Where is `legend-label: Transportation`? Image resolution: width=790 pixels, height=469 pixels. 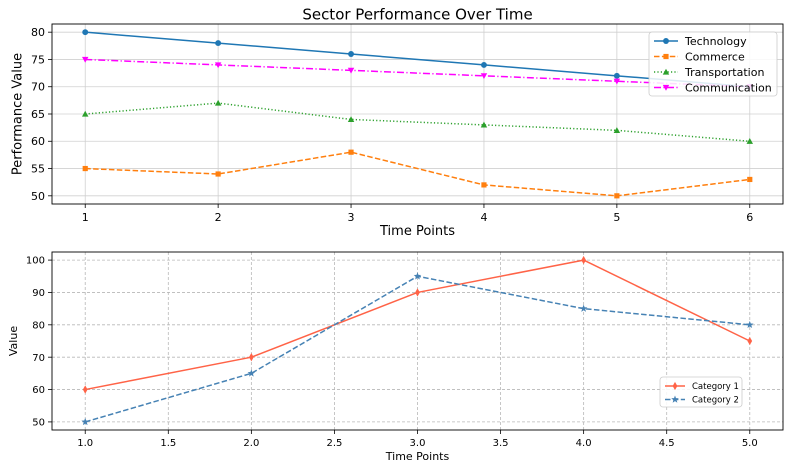
legend-label: Transportation is located at coordinates (724, 72).